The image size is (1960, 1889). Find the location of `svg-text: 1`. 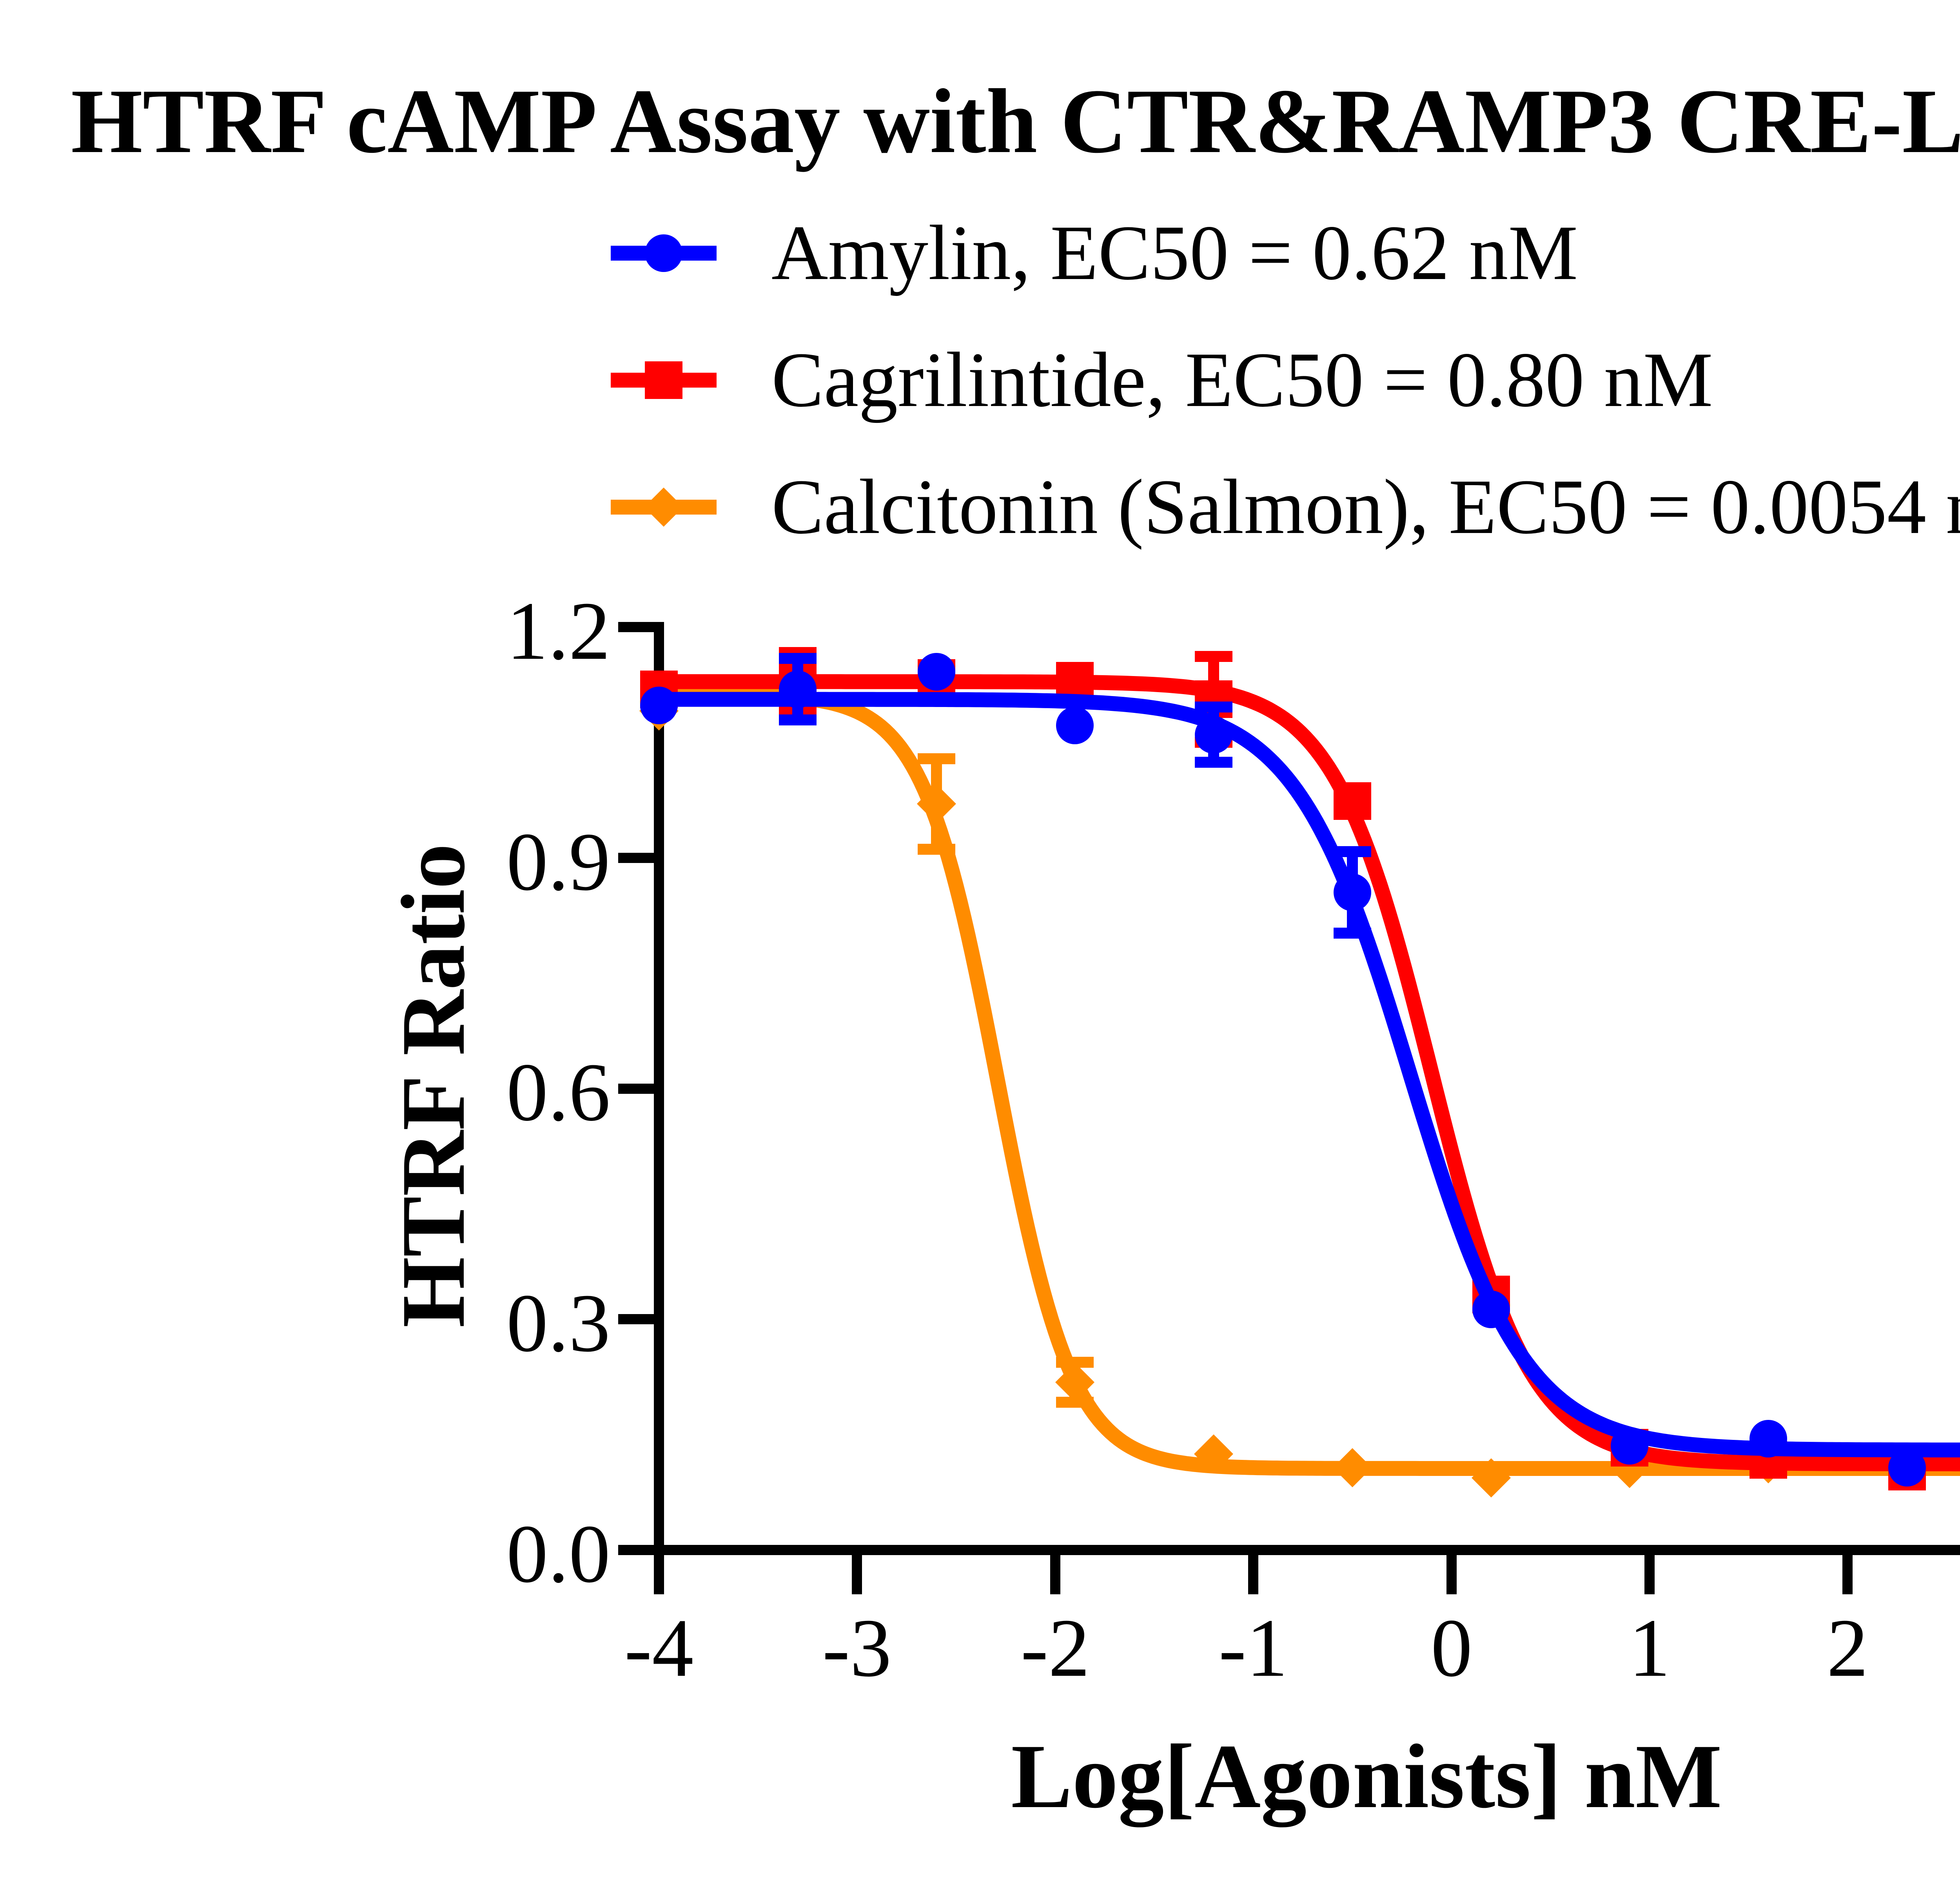

svg-text: 1 is located at coordinates (1649, 1648).